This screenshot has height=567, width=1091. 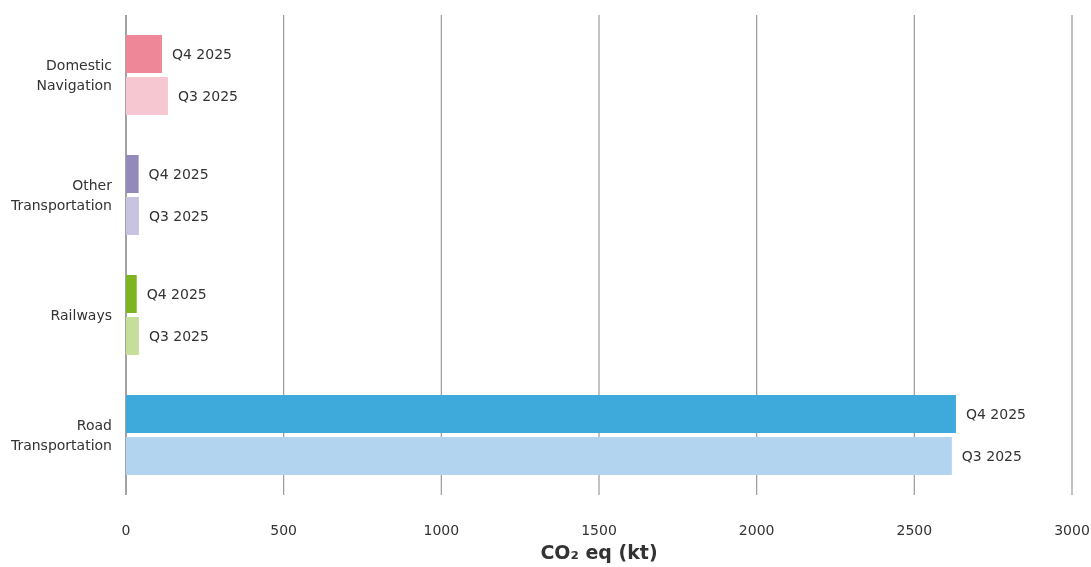 I want to click on y-tick-label: Other Transportation, so click(x=61, y=194).